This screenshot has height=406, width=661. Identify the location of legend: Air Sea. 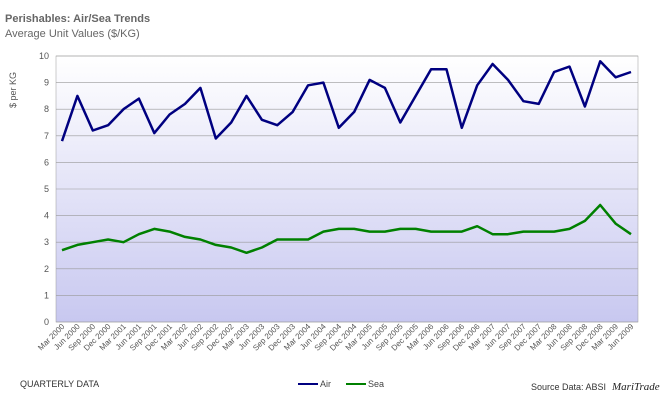
(341, 384).